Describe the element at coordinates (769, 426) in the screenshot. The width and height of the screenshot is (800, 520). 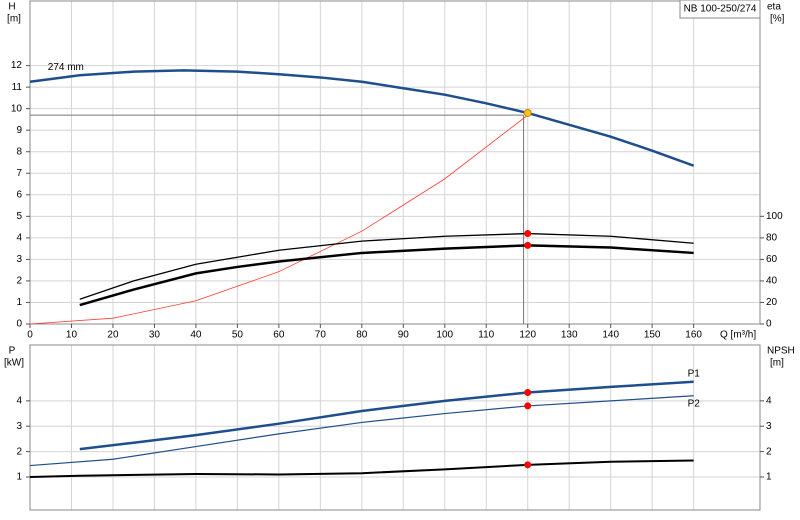
I see `y2-tick-label: 3` at that location.